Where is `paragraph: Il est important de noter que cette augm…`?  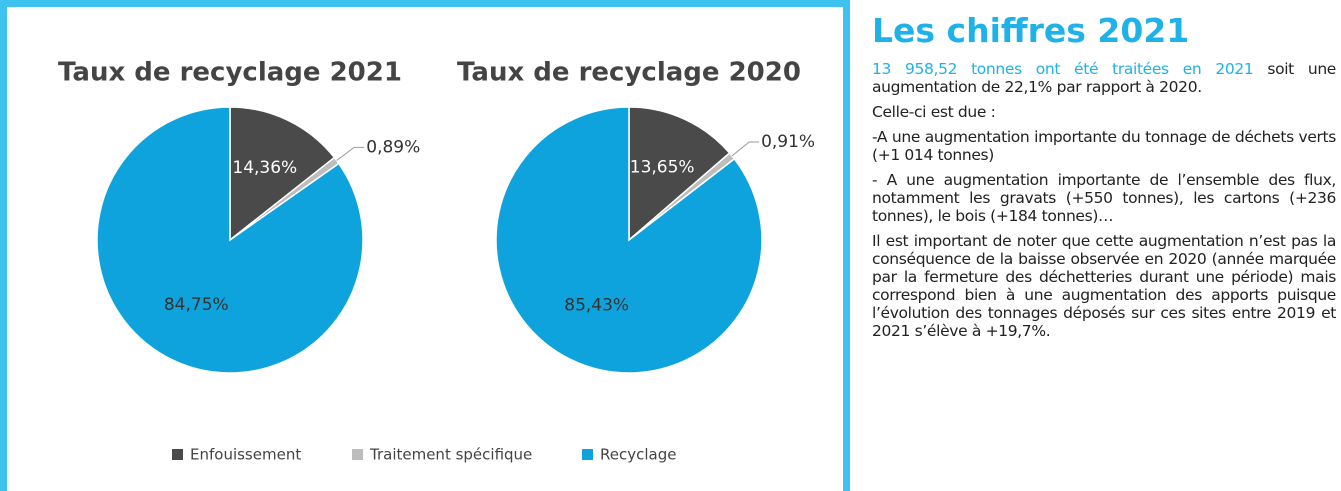 paragraph: Il est important de noter que cette augm… is located at coordinates (1104, 286).